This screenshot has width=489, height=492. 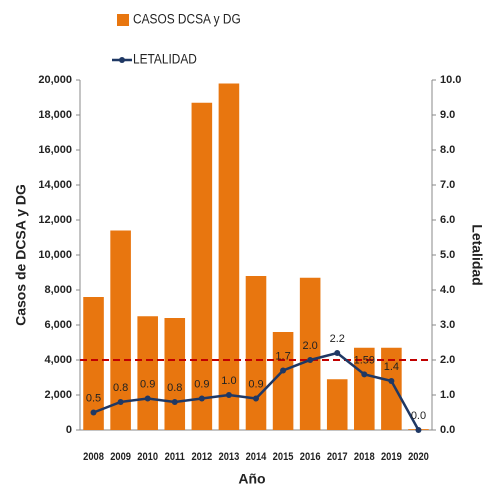 I want to click on data-label: 0.5, so click(x=93, y=398).